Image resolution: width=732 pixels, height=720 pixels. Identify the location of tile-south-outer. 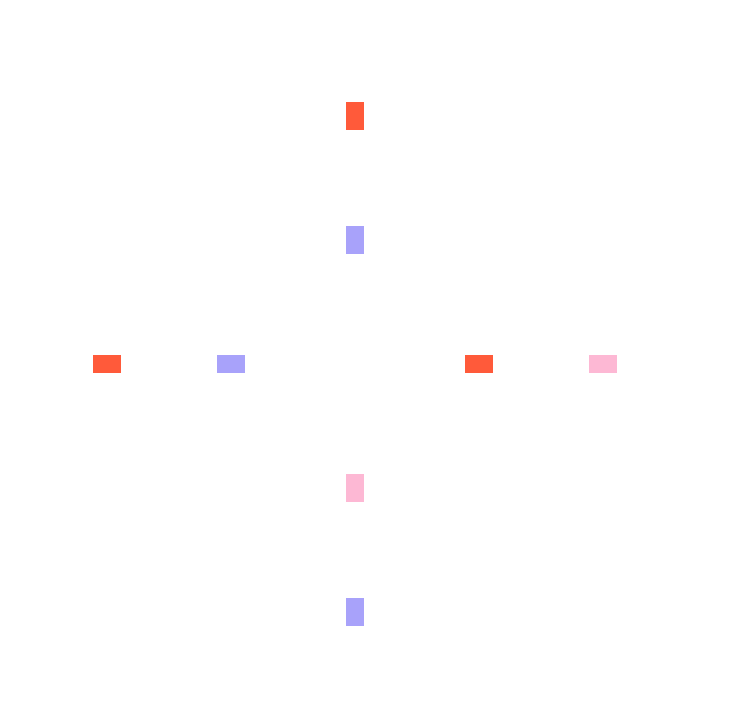
(355, 612).